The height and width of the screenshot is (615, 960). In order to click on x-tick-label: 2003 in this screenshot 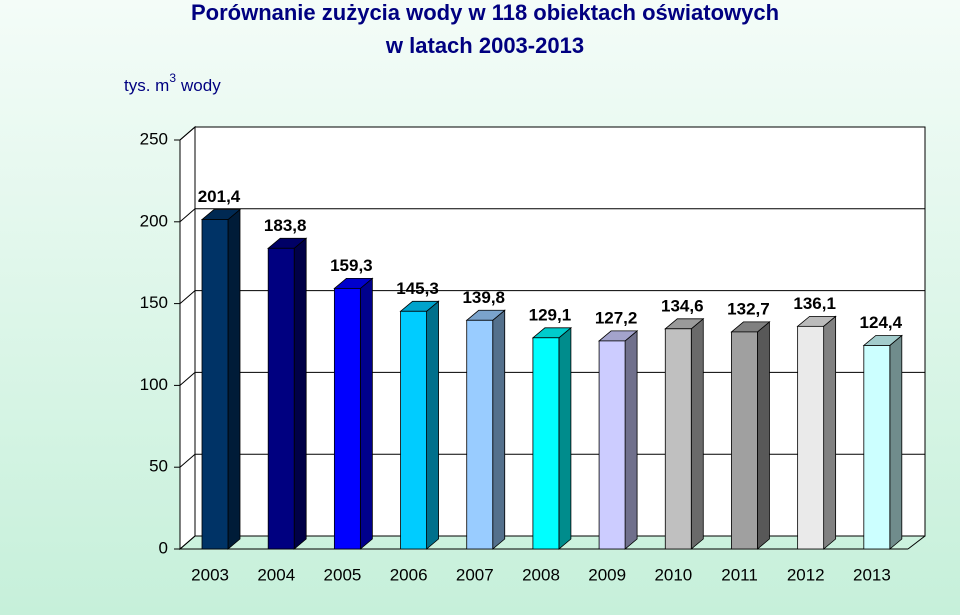, I will do `click(210, 574)`.